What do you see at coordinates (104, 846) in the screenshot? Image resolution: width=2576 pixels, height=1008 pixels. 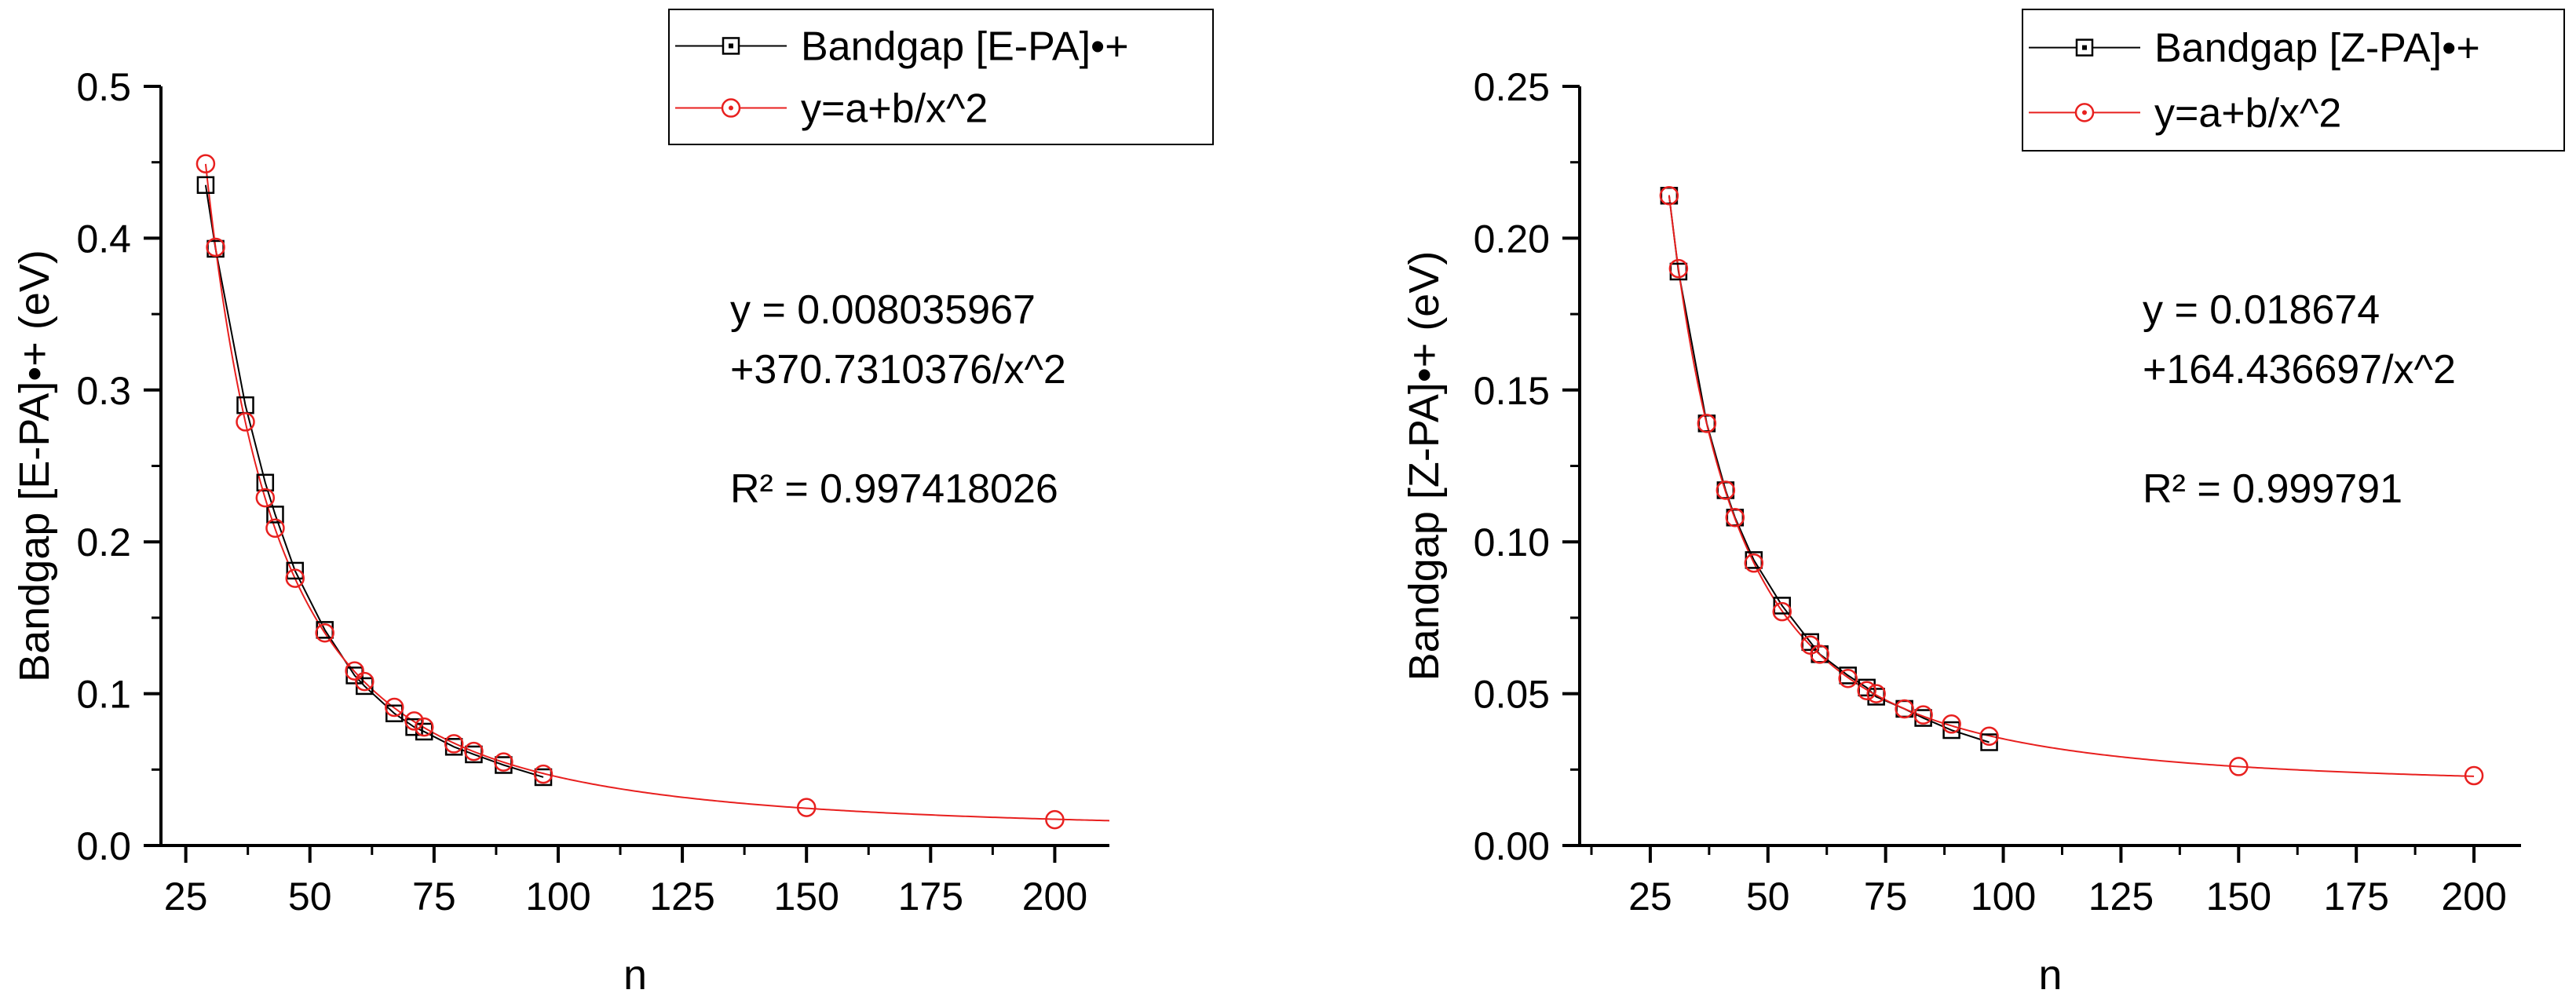 I see `y-tick-label: 0.0` at bounding box center [104, 846].